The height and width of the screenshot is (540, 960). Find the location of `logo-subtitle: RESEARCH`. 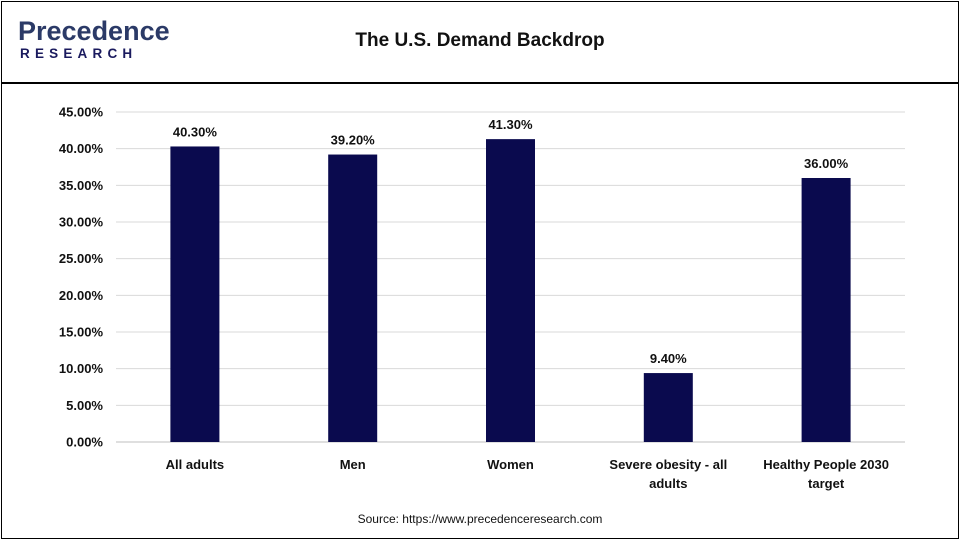

logo-subtitle: RESEARCH is located at coordinates (79, 53).